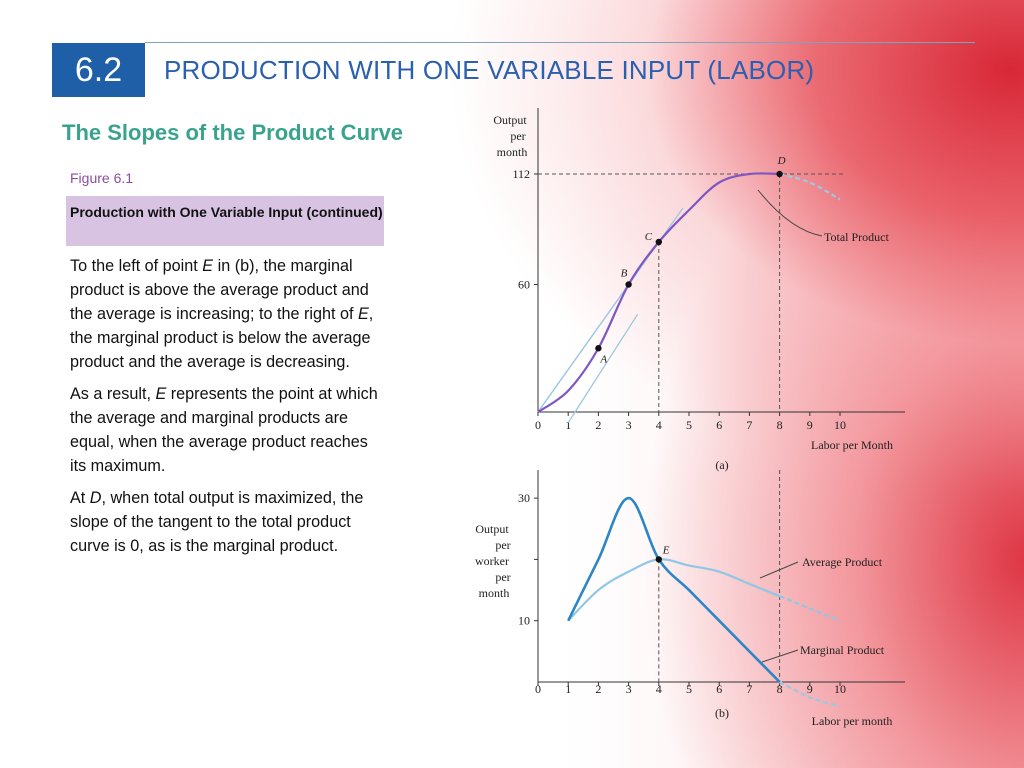  Describe the element at coordinates (95, 498) in the screenshot. I see `italic-term: D` at that location.